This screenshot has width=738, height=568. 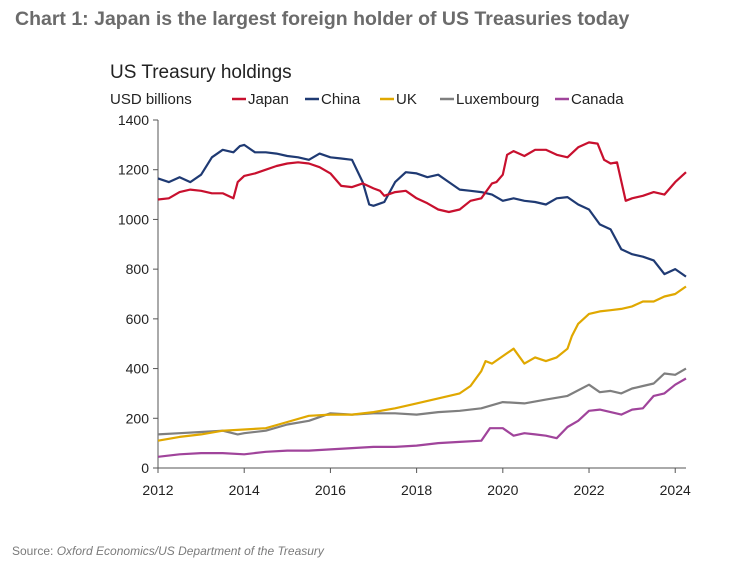 What do you see at coordinates (588, 490) in the screenshot?
I see `x-tick-label: 2022` at bounding box center [588, 490].